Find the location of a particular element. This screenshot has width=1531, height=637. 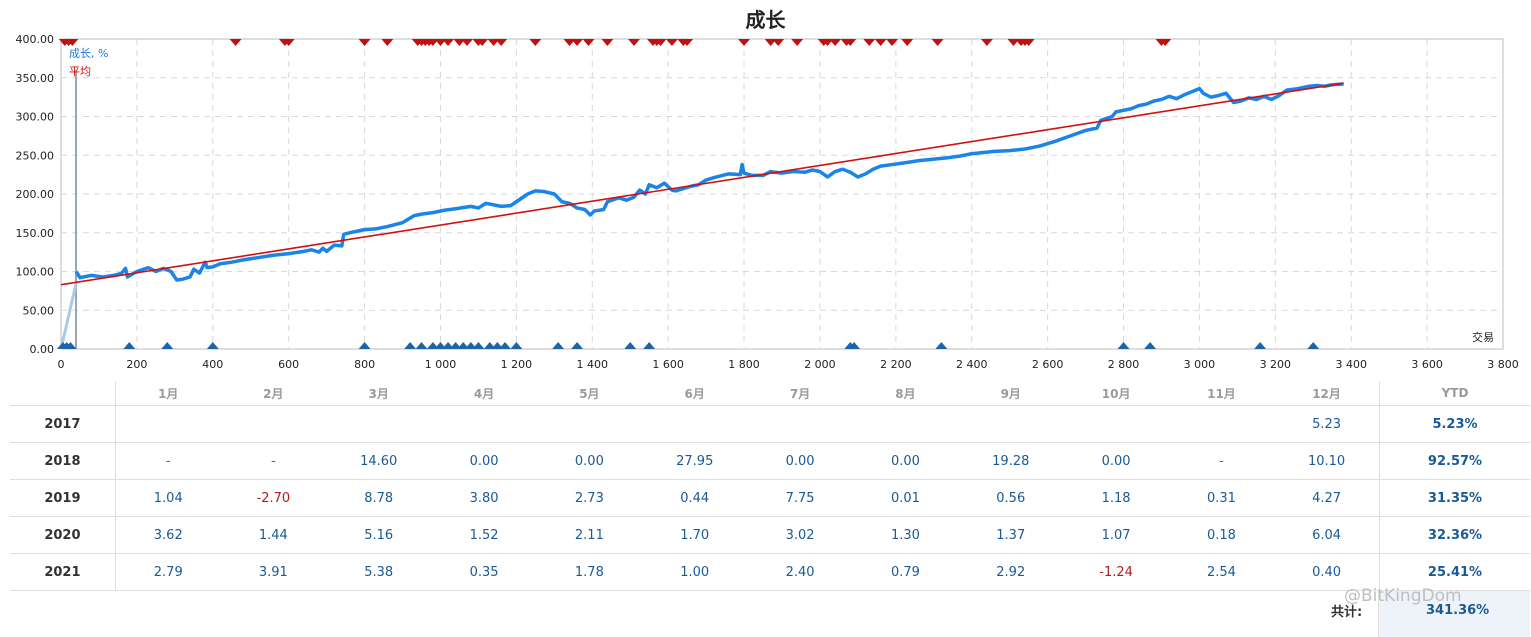

legend-growth: 成长, % is located at coordinates (88, 53).